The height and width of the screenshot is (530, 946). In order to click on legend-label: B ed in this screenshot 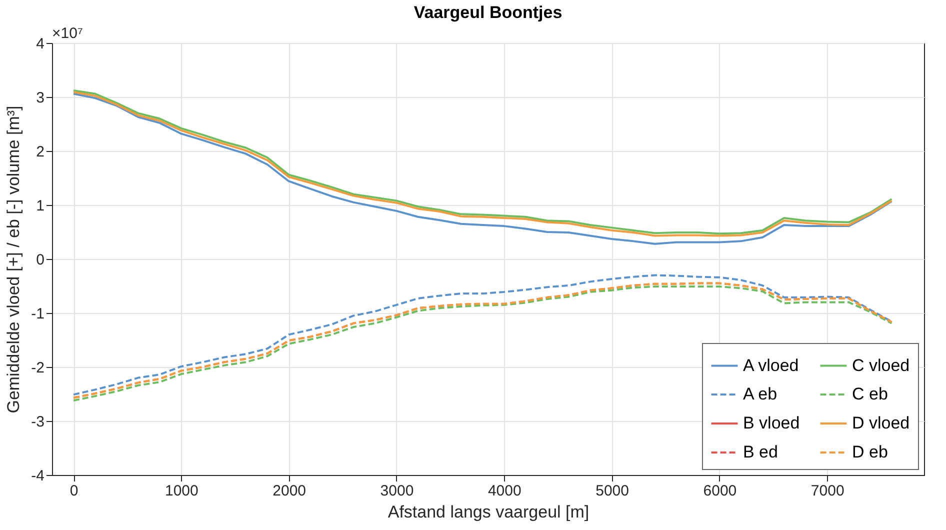, I will do `click(760, 452)`.